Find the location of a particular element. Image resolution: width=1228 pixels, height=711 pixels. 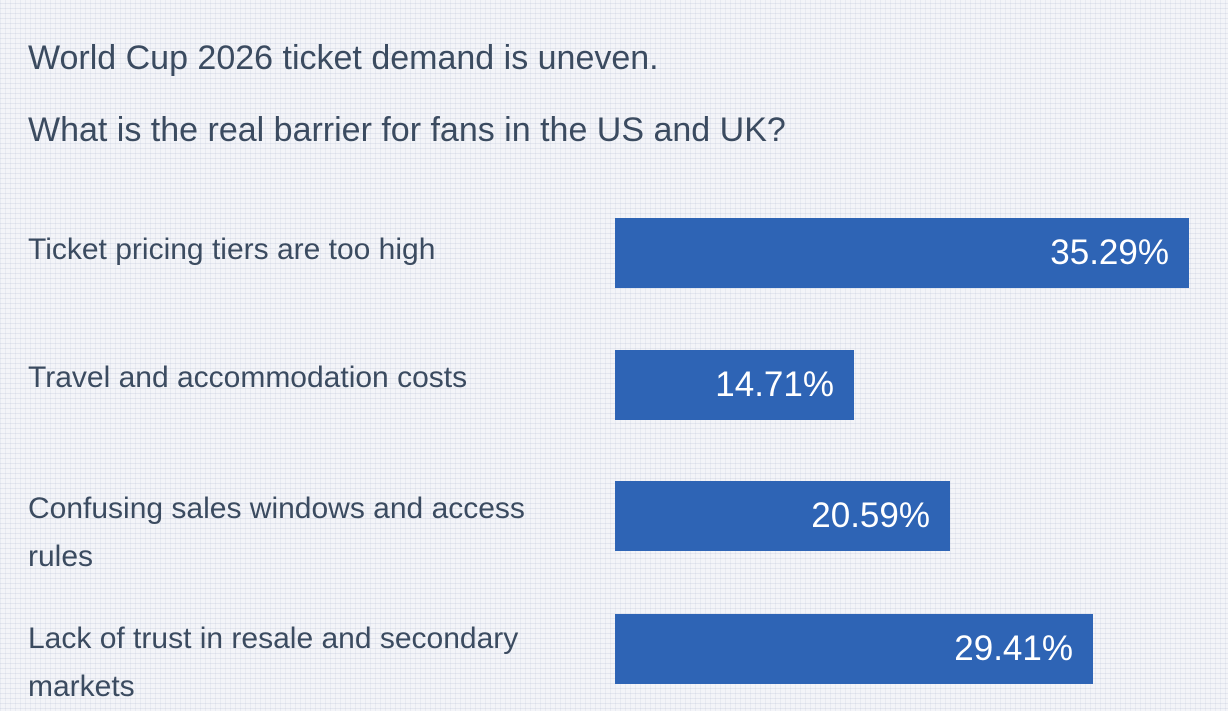

bar: 14.71% is located at coordinates (734, 385).